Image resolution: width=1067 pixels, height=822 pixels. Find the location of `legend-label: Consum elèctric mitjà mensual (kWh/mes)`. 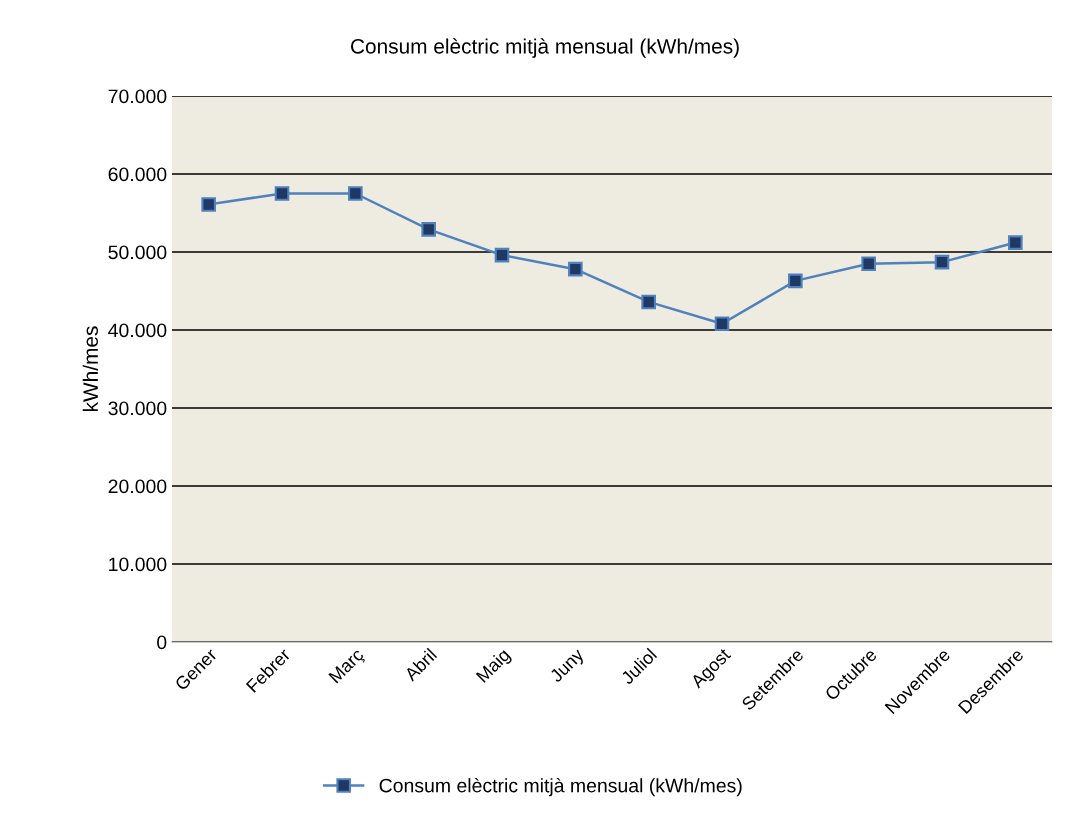

legend-label: Consum elèctric mitjà mensual (kWh/mes) is located at coordinates (560, 787).